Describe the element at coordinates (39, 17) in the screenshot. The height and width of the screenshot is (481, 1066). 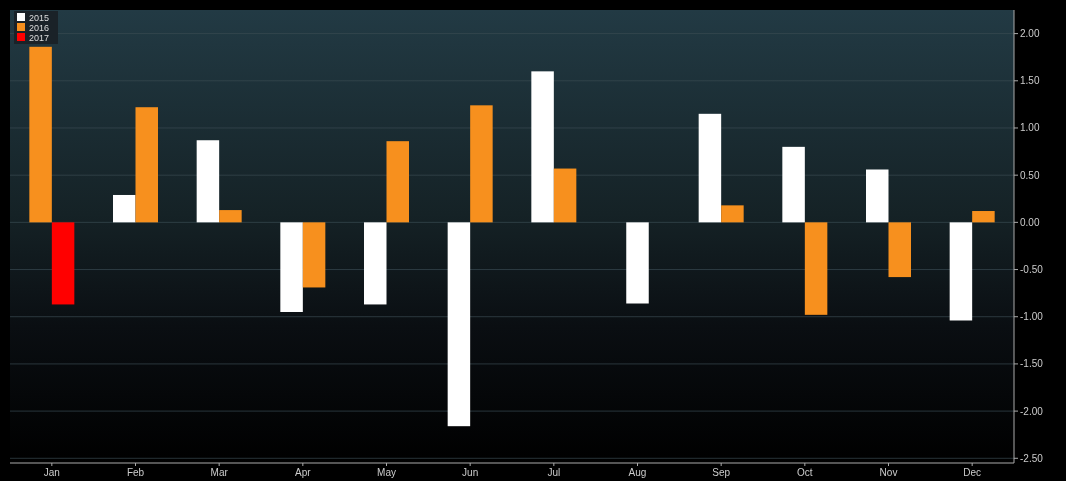
I see `legend-label: 2015` at that location.